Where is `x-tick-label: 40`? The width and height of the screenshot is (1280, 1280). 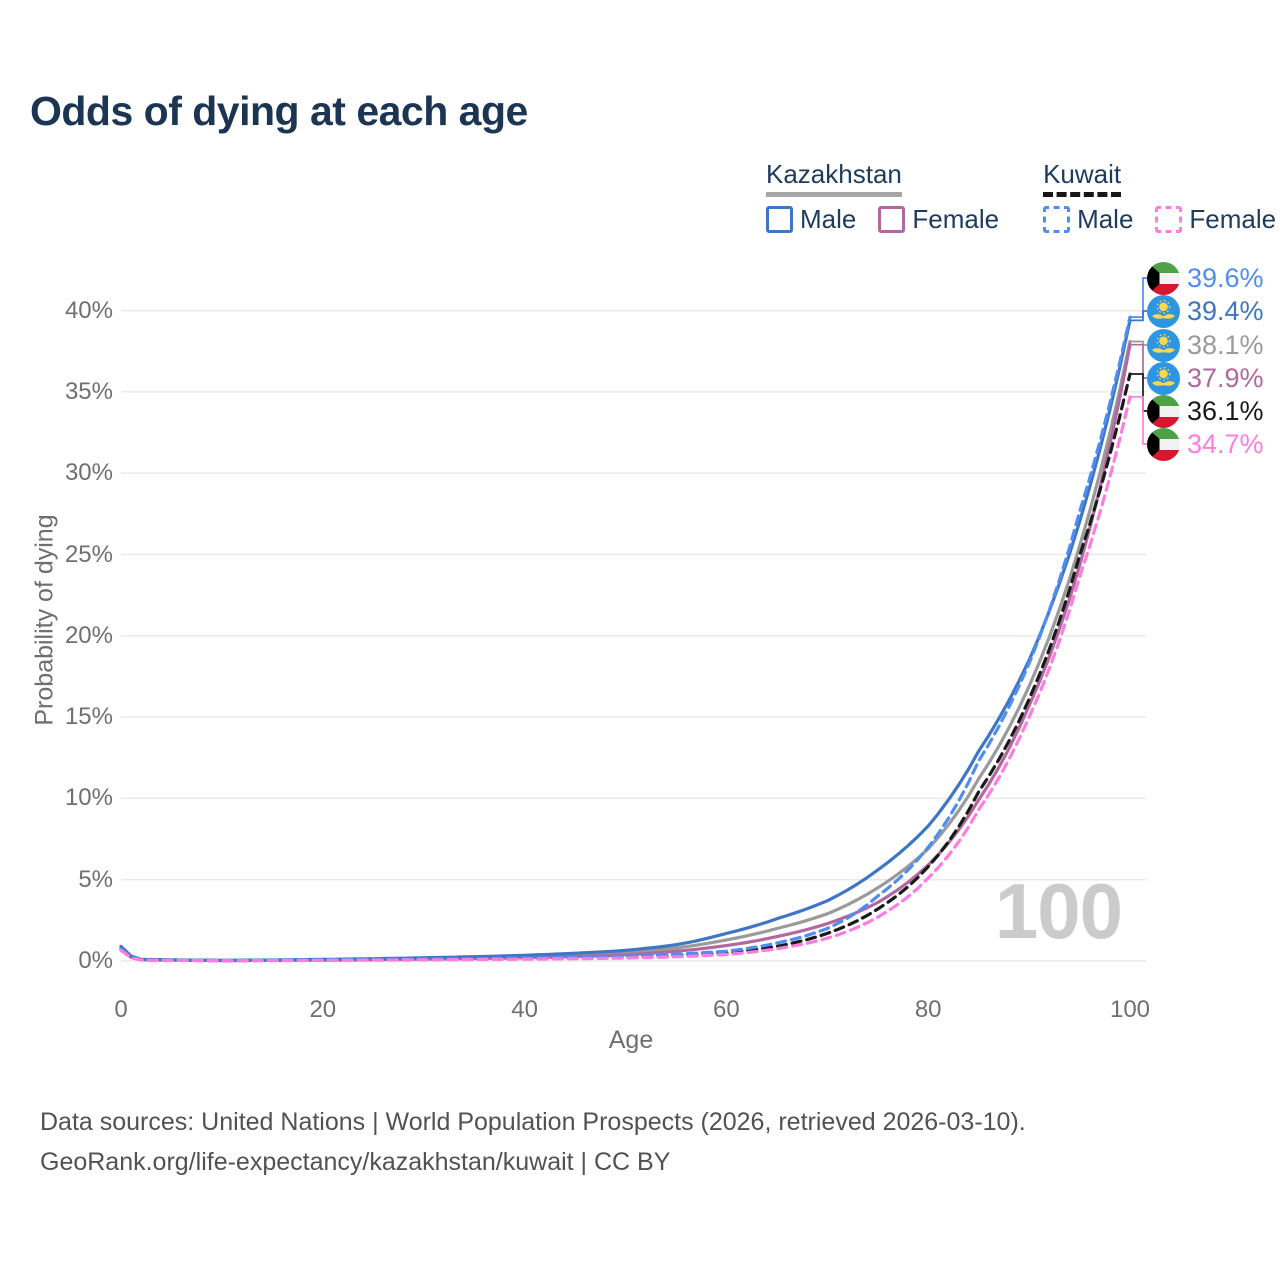
x-tick-label: 40 is located at coordinates (524, 1009).